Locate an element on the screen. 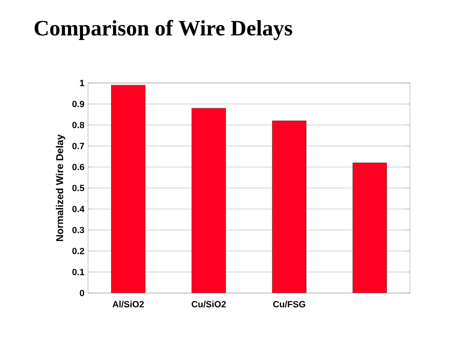 Image resolution: width=474 pixels, height=355 pixels. y-tick-label: 0.7 is located at coordinates (78, 146).